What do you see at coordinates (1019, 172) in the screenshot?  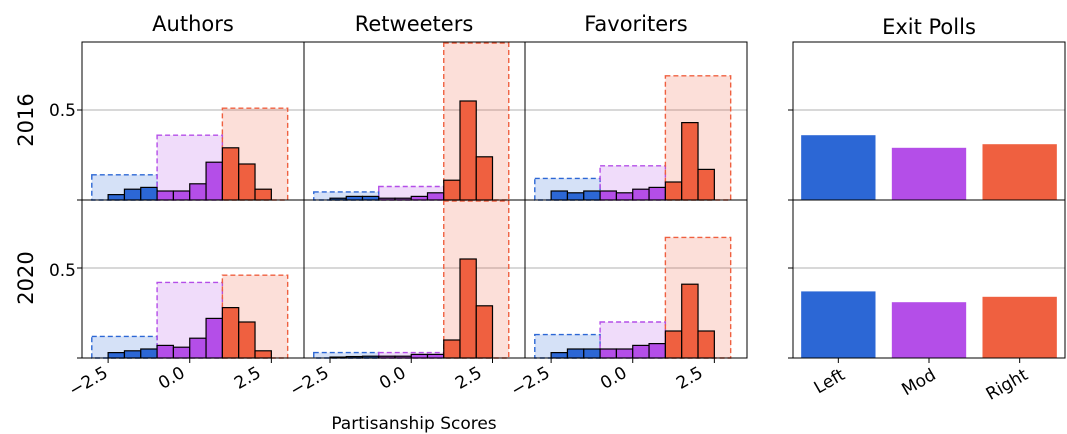 I see `exit-bar-2016-right` at bounding box center [1019, 172].